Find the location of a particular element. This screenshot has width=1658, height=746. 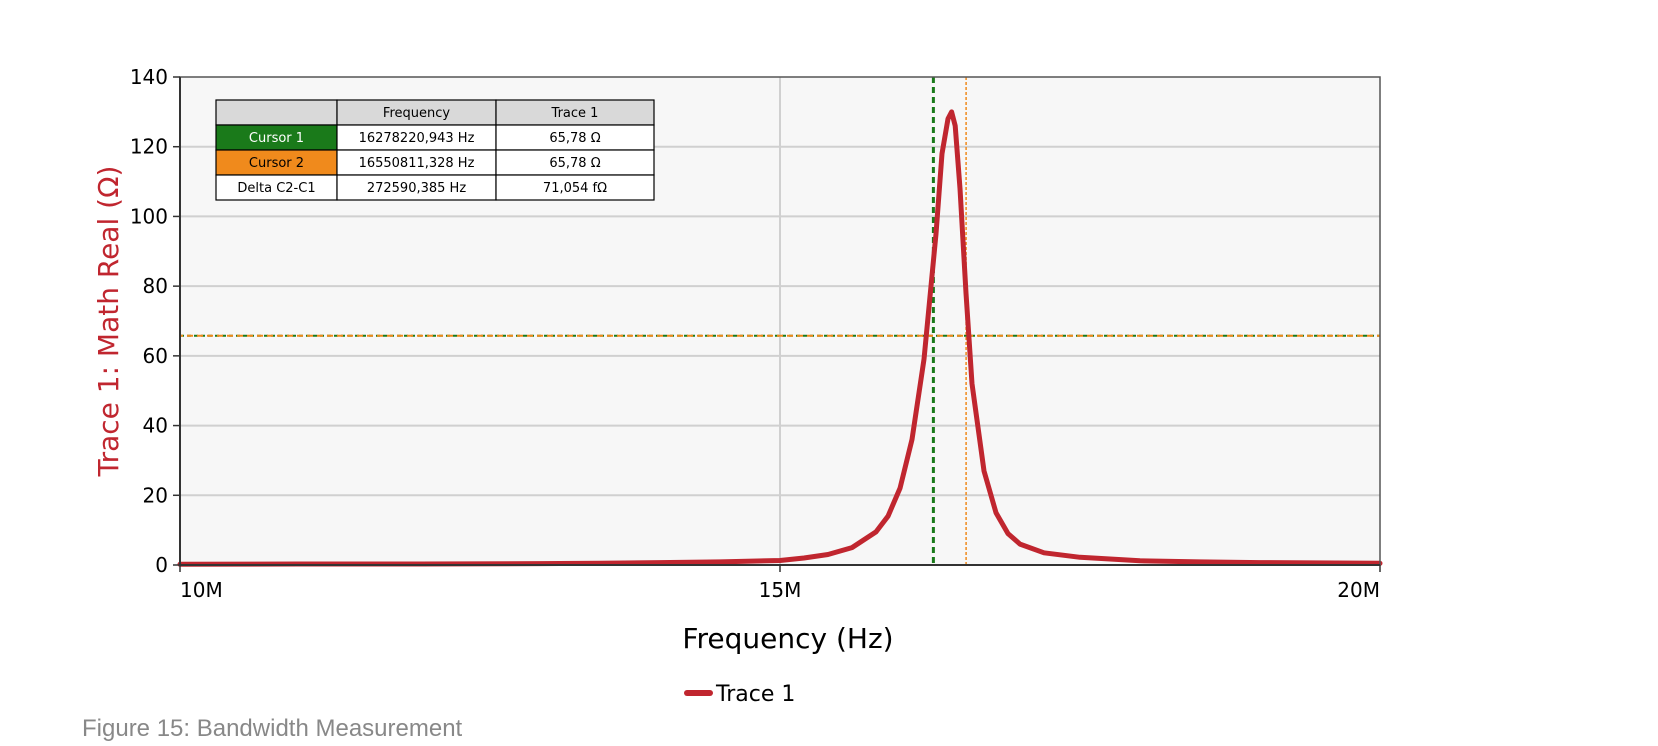

table-header: Trace 1 is located at coordinates (575, 113).